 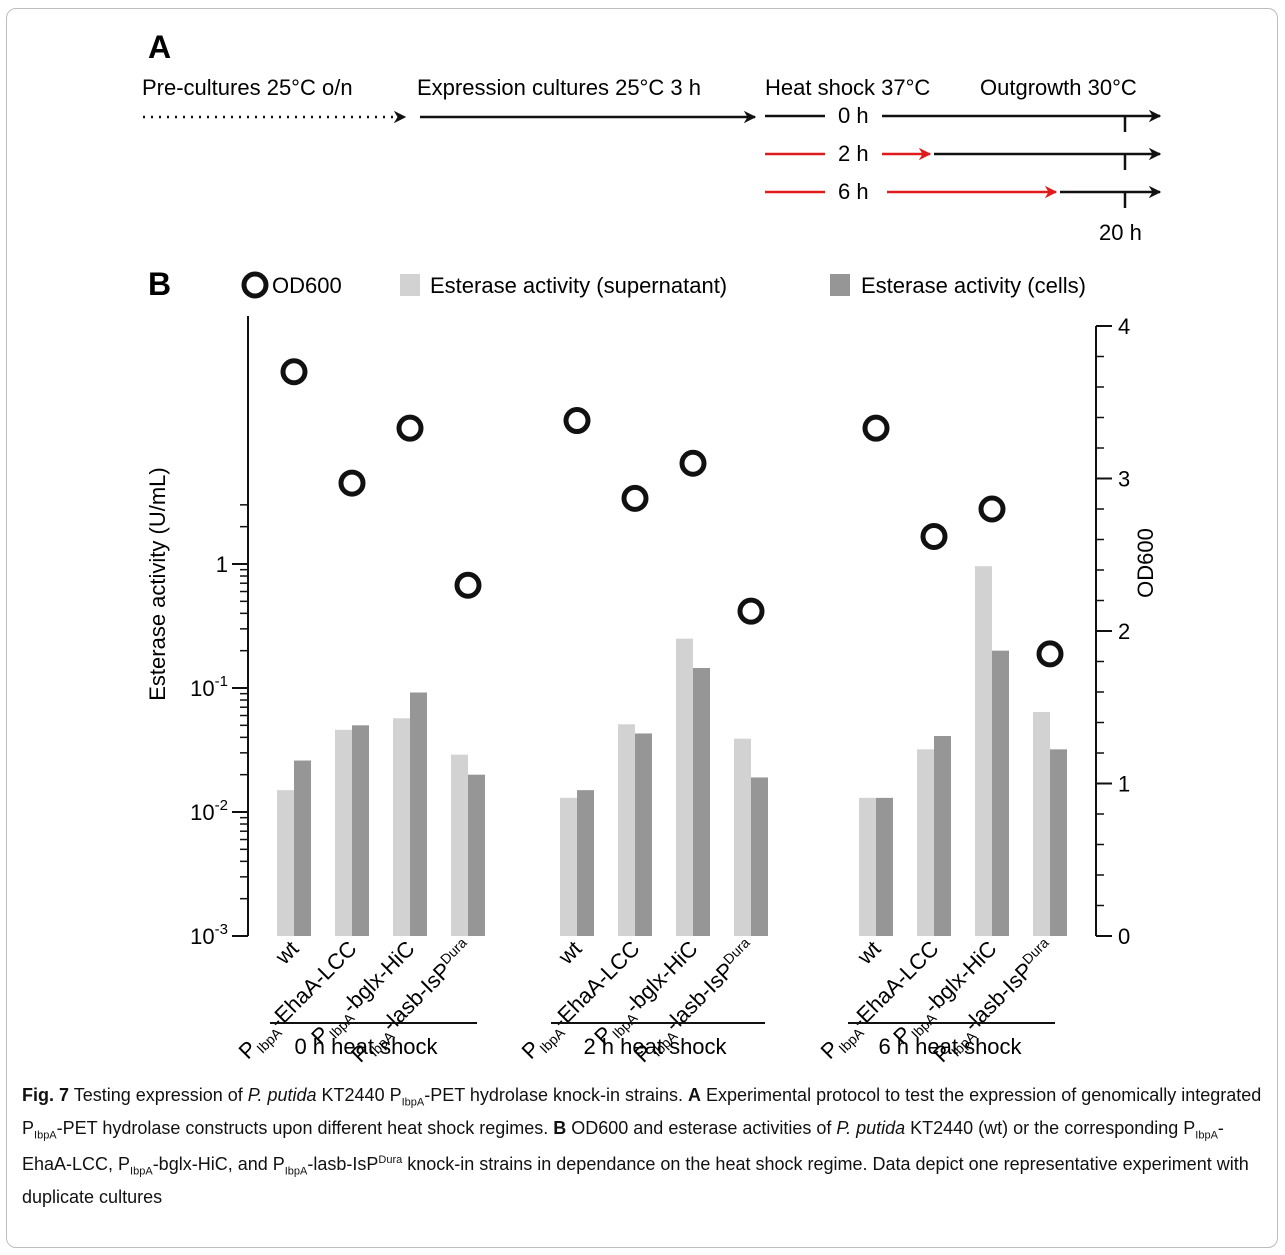 What do you see at coordinates (247, 87) in the screenshot?
I see `header-preculture: Pre-cultures 25°C o/n` at bounding box center [247, 87].